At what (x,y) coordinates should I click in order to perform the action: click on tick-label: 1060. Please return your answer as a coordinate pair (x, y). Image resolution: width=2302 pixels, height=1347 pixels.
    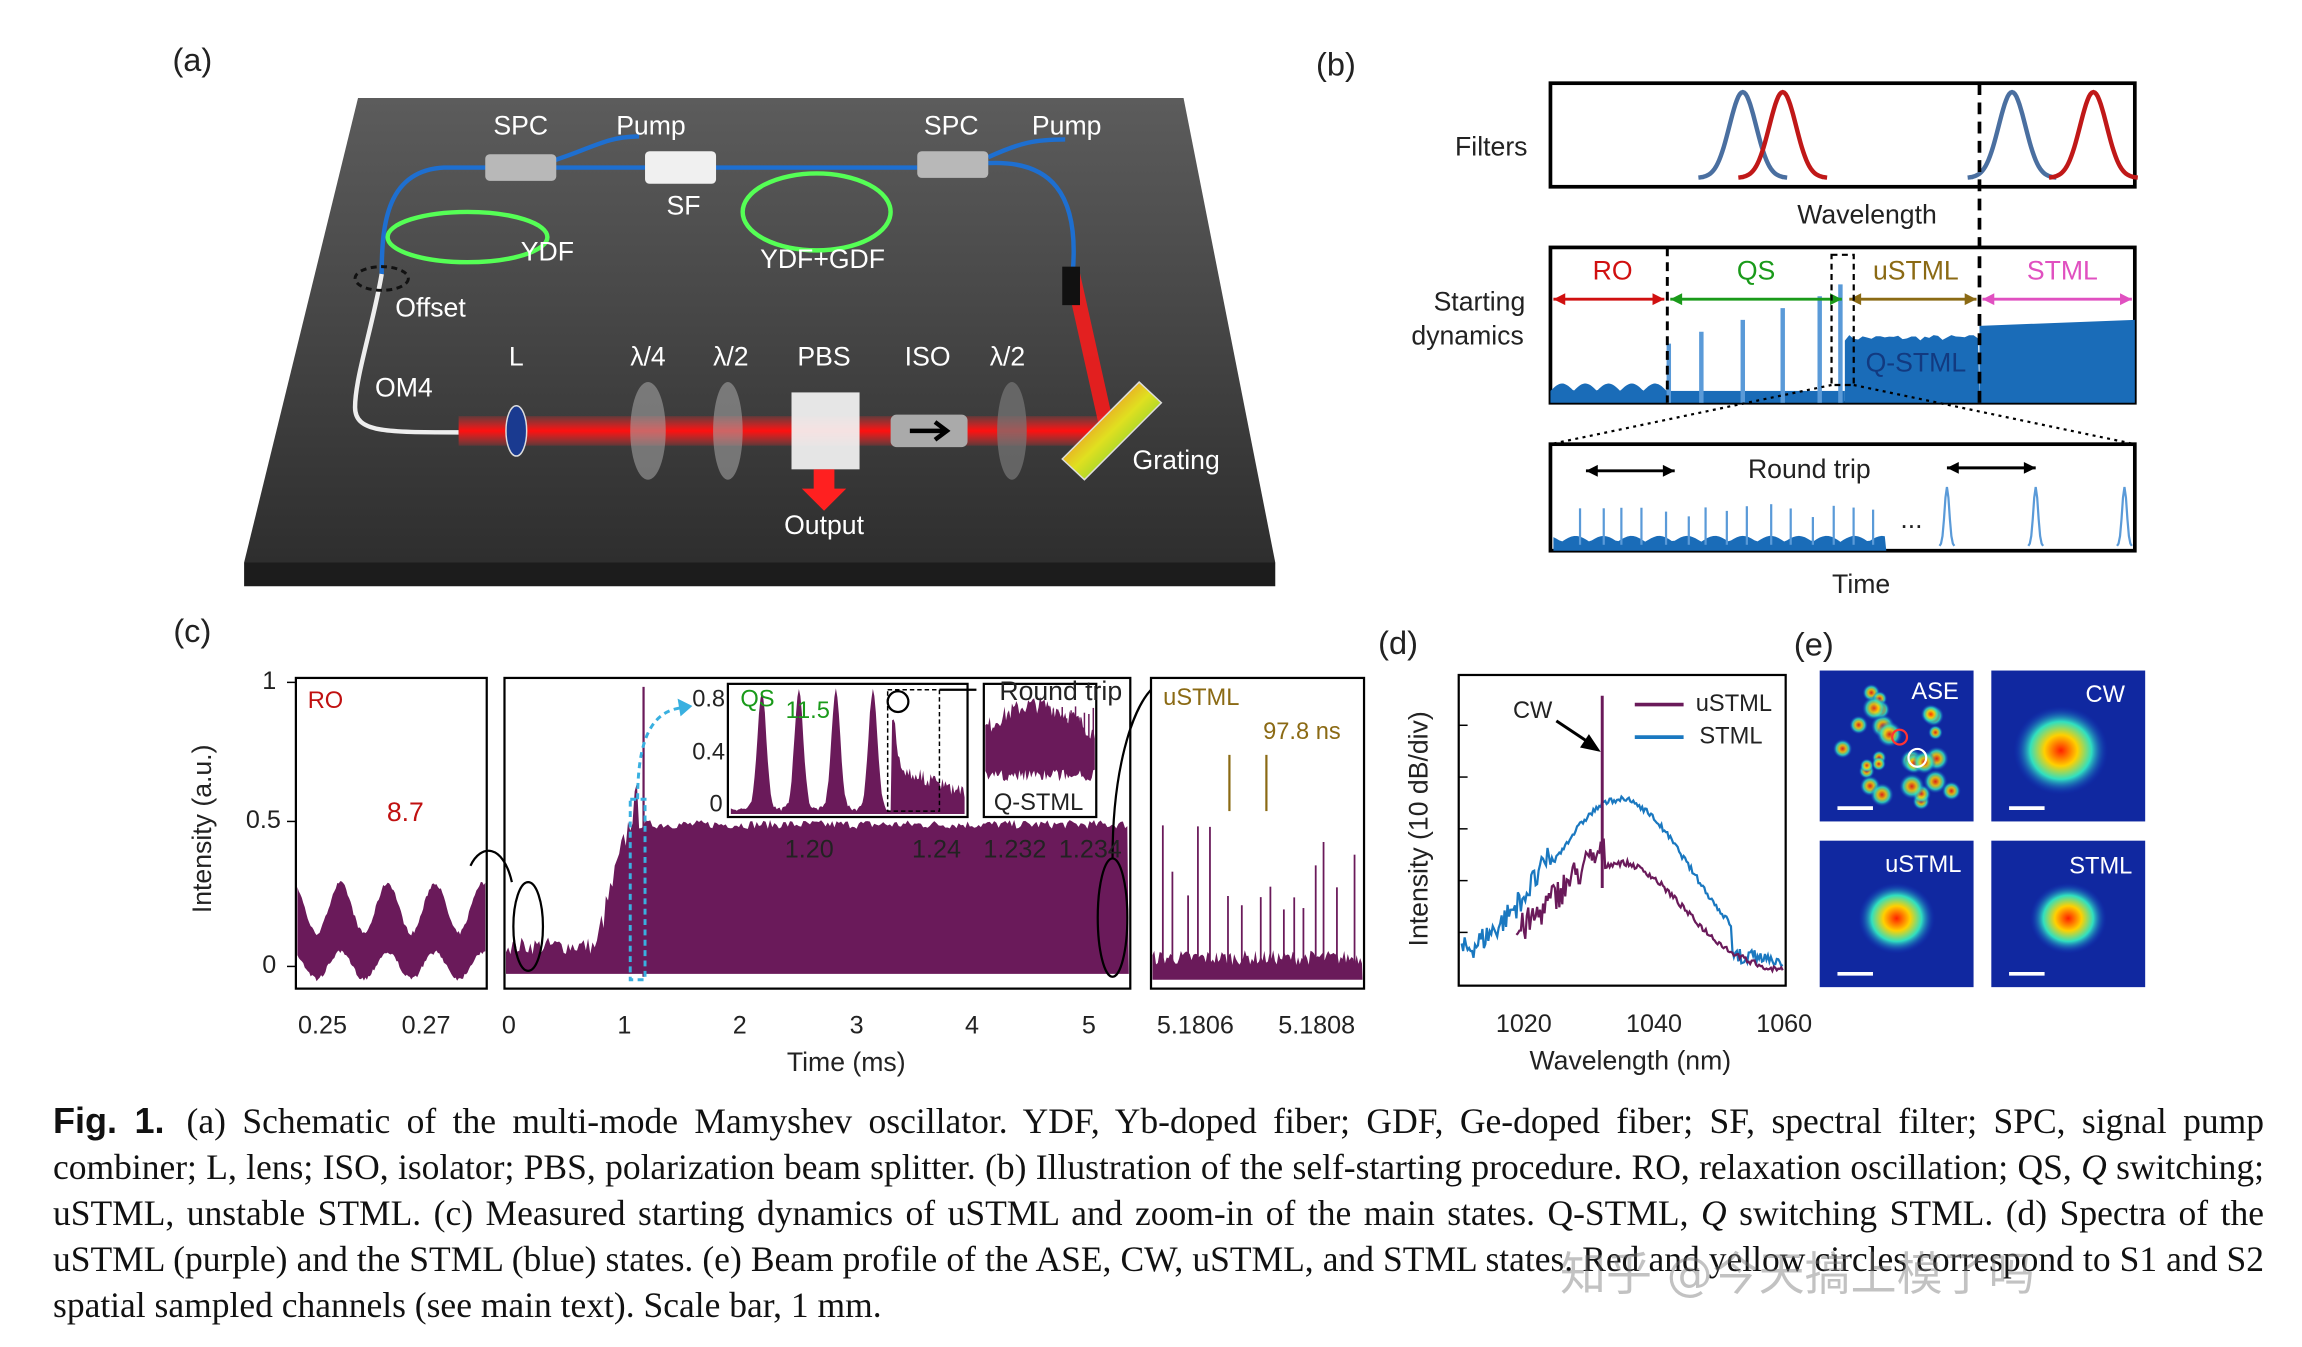
    Looking at the image, I should click on (1784, 1024).